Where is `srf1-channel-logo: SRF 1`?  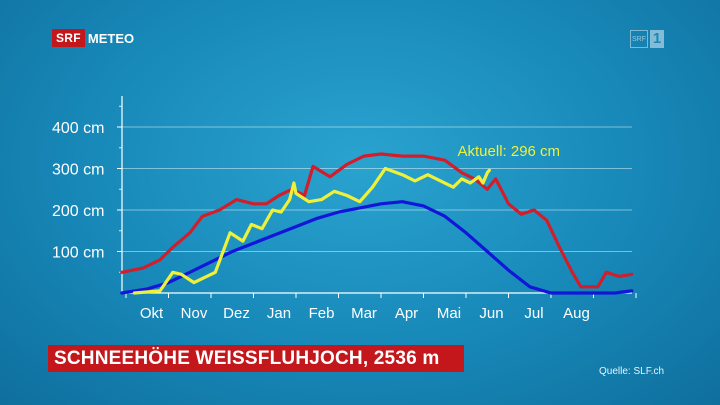 srf1-channel-logo: SRF 1 is located at coordinates (648, 39).